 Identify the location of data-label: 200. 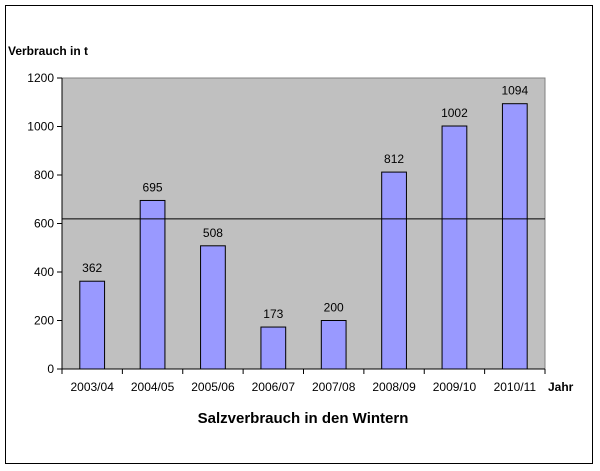
(334, 308).